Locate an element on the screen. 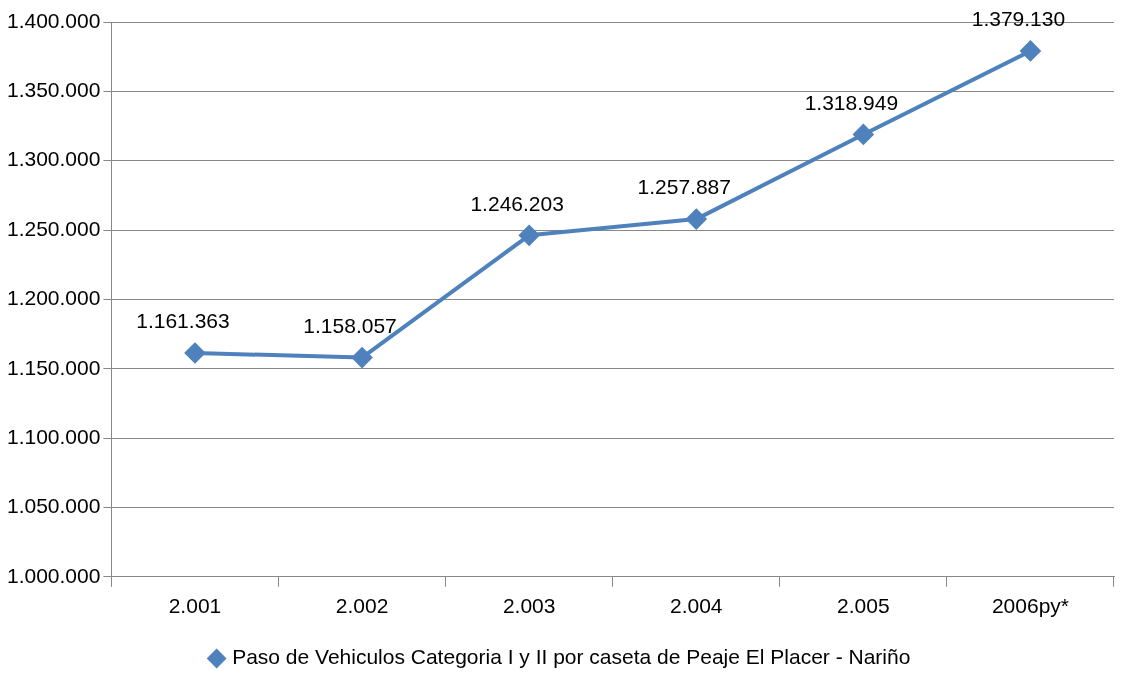 The image size is (1126, 689). x-tick-label: 2006py* is located at coordinates (1030, 606).